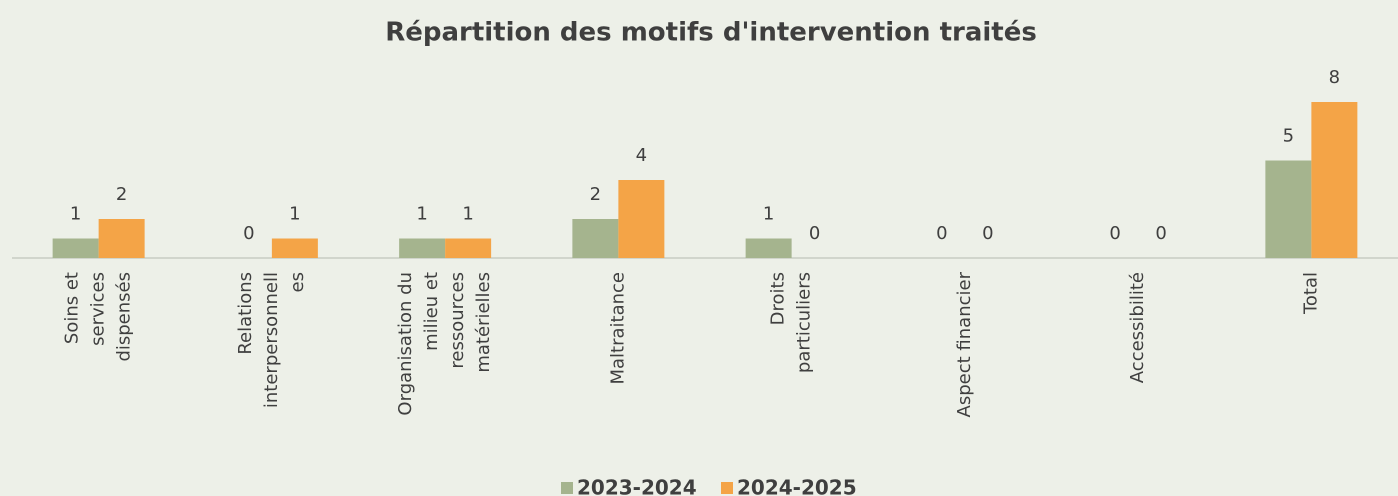  Describe the element at coordinates (124, 317) in the screenshot. I see `x-tick-label: dispensés` at that location.